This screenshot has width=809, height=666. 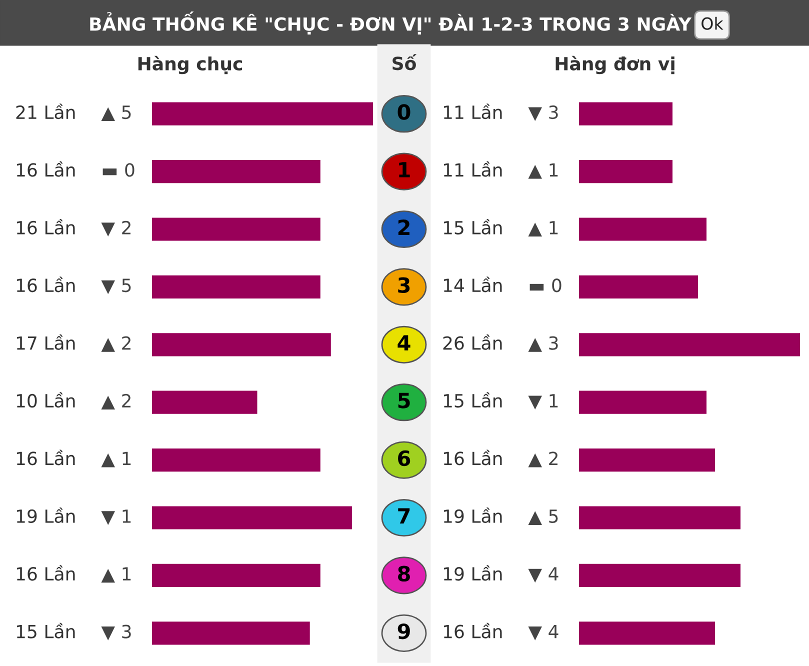 I want to click on y-axis-title: Số, so click(x=404, y=62).